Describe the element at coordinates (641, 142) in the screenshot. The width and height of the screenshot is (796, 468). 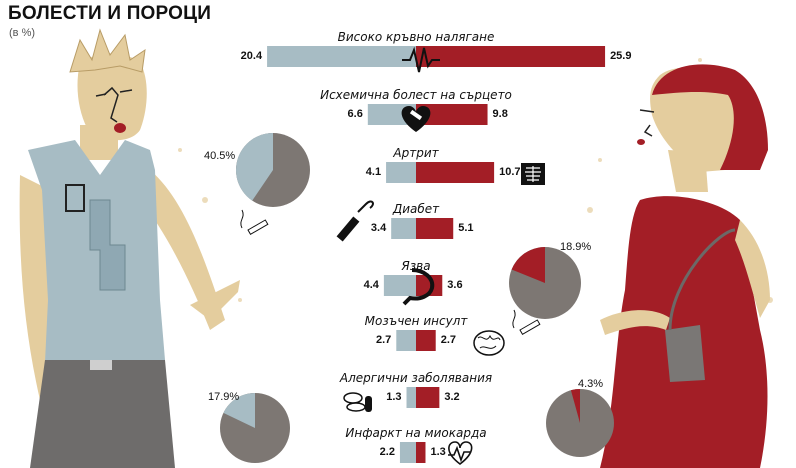
I see `woman-mouth` at that location.